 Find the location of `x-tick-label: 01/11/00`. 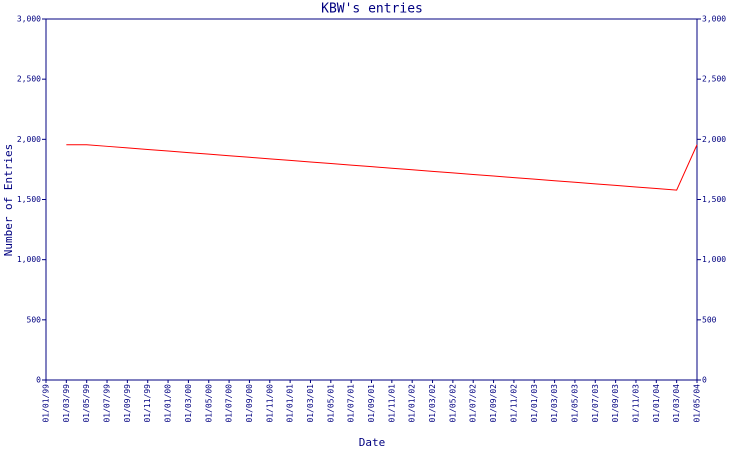

x-tick-label: 01/11/00 is located at coordinates (269, 403).